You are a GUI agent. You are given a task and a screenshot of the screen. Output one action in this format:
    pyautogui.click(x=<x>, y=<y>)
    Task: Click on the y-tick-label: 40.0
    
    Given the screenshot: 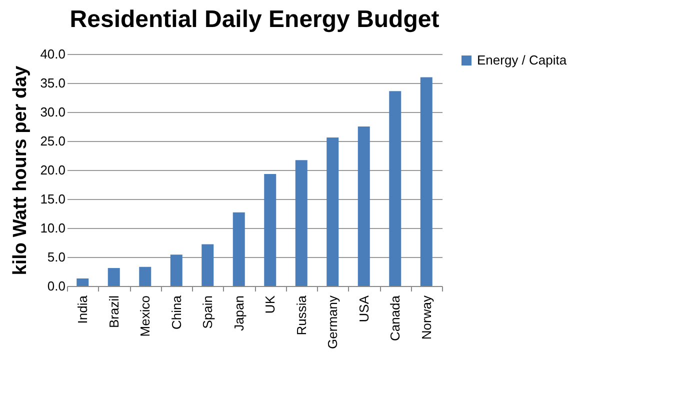 What is the action you would take?
    pyautogui.click(x=53, y=54)
    